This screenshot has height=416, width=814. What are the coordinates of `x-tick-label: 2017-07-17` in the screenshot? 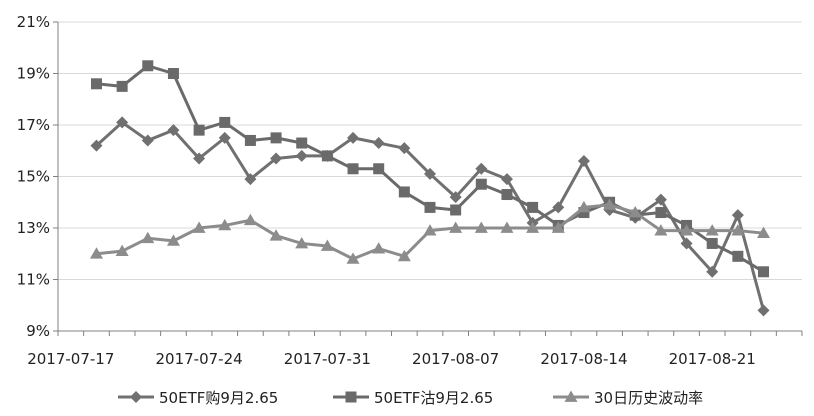 It's located at (70, 359).